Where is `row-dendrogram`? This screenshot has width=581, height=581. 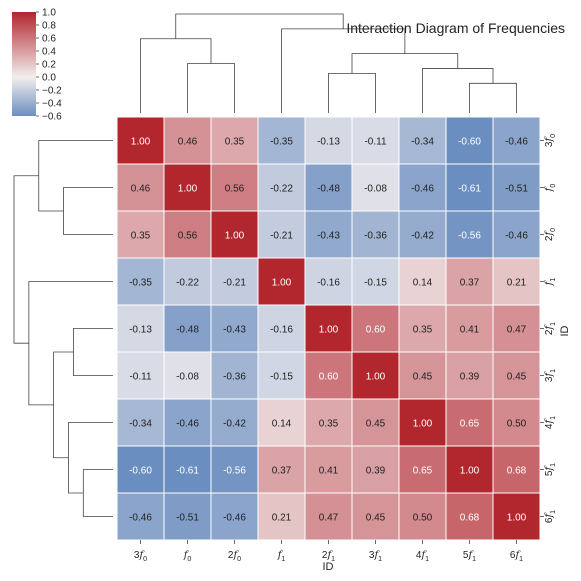 row-dendrogram is located at coordinates (63, 328).